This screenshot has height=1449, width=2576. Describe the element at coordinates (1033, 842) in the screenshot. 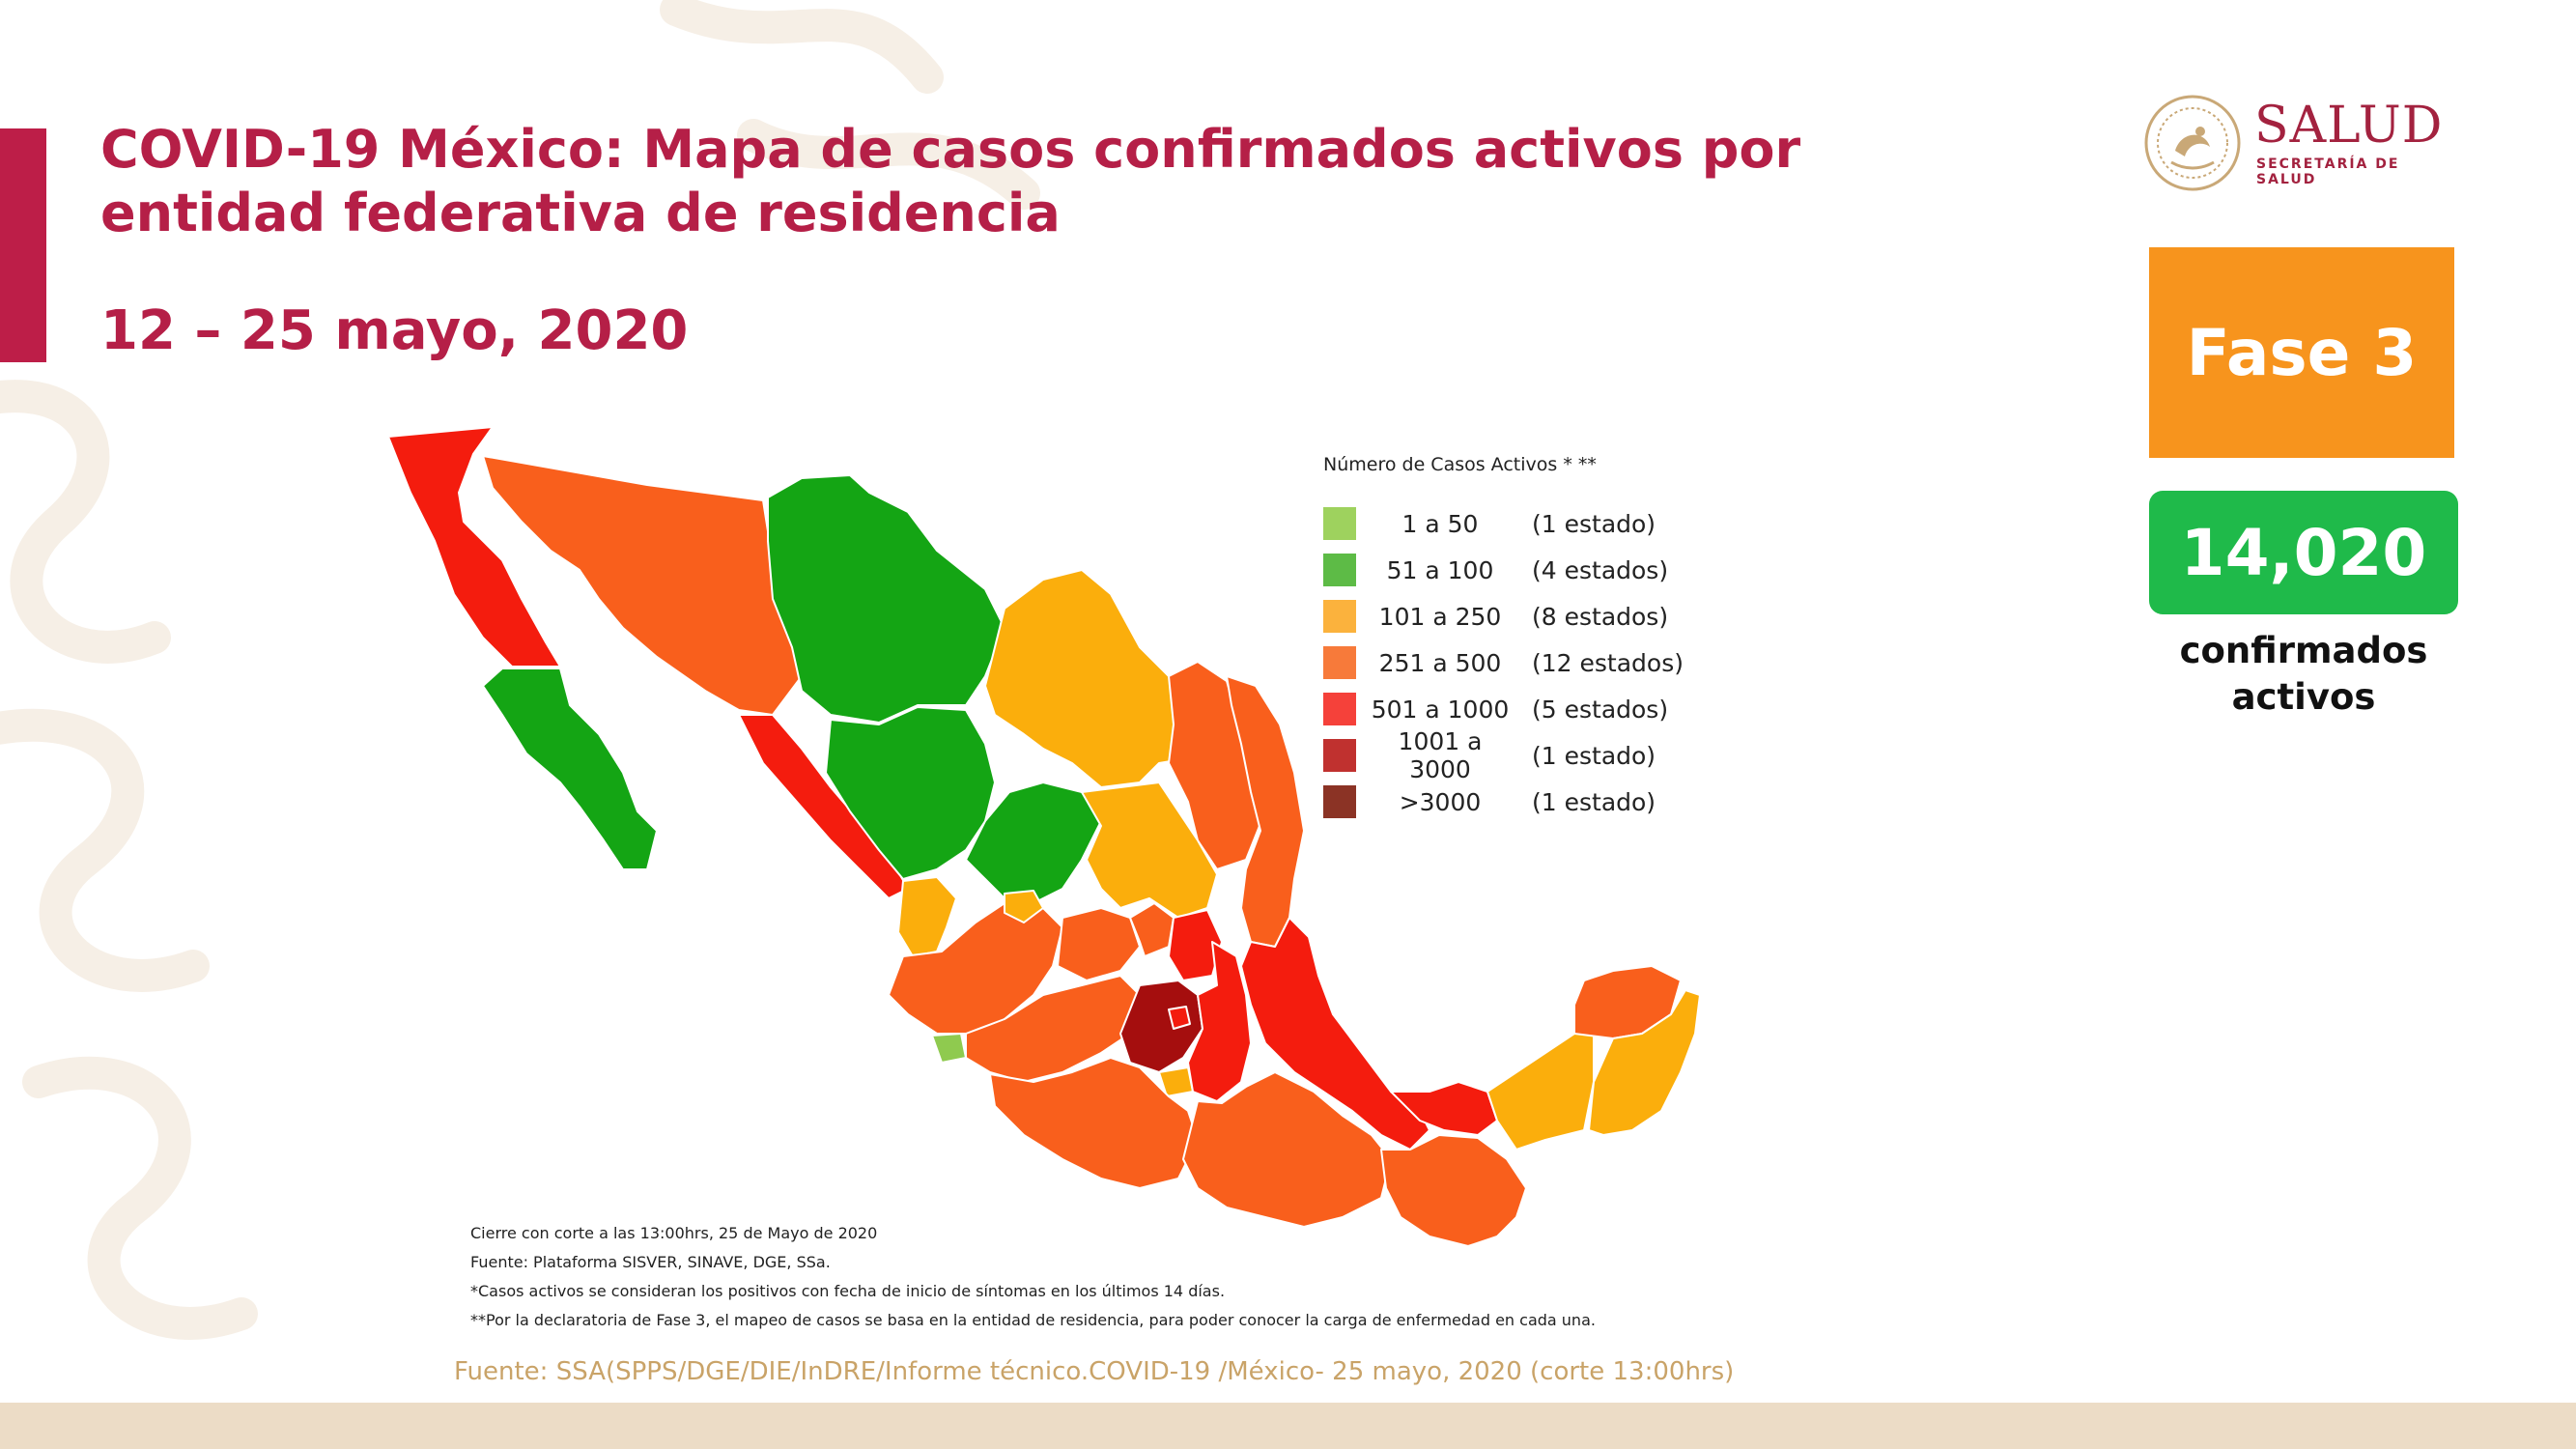

I see `state-zacatecas` at that location.